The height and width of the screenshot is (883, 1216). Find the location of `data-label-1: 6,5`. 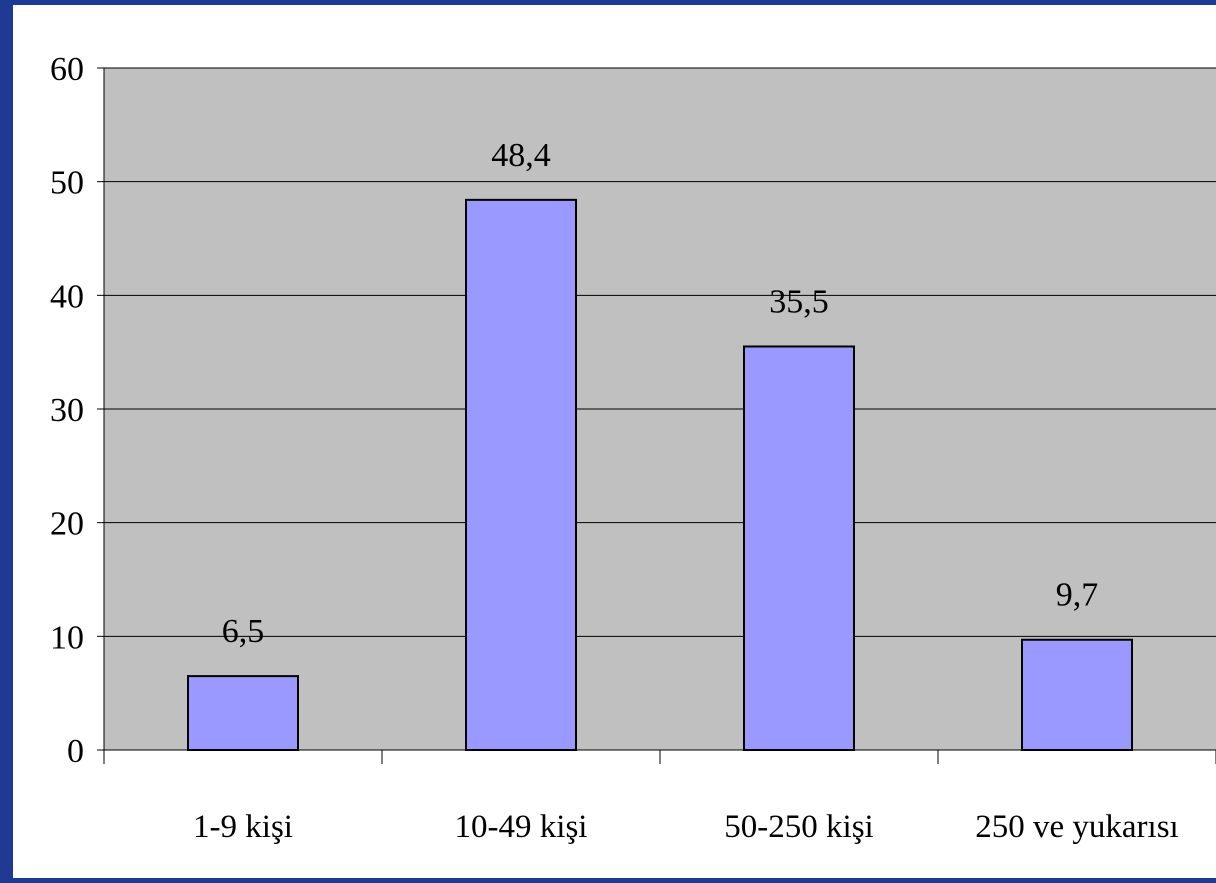

data-label-1: 6,5 is located at coordinates (243, 631).